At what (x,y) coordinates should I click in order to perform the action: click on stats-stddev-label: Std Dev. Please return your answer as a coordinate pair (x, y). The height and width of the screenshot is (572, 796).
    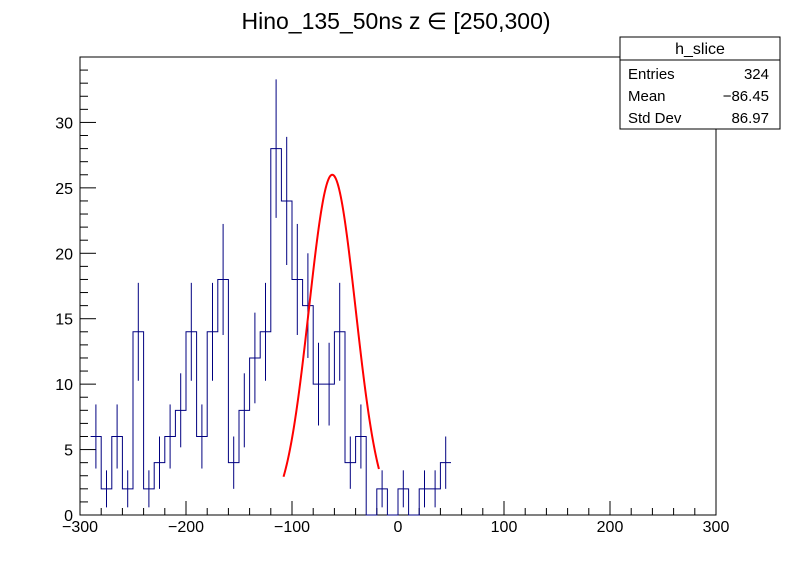
    Looking at the image, I should click on (655, 118).